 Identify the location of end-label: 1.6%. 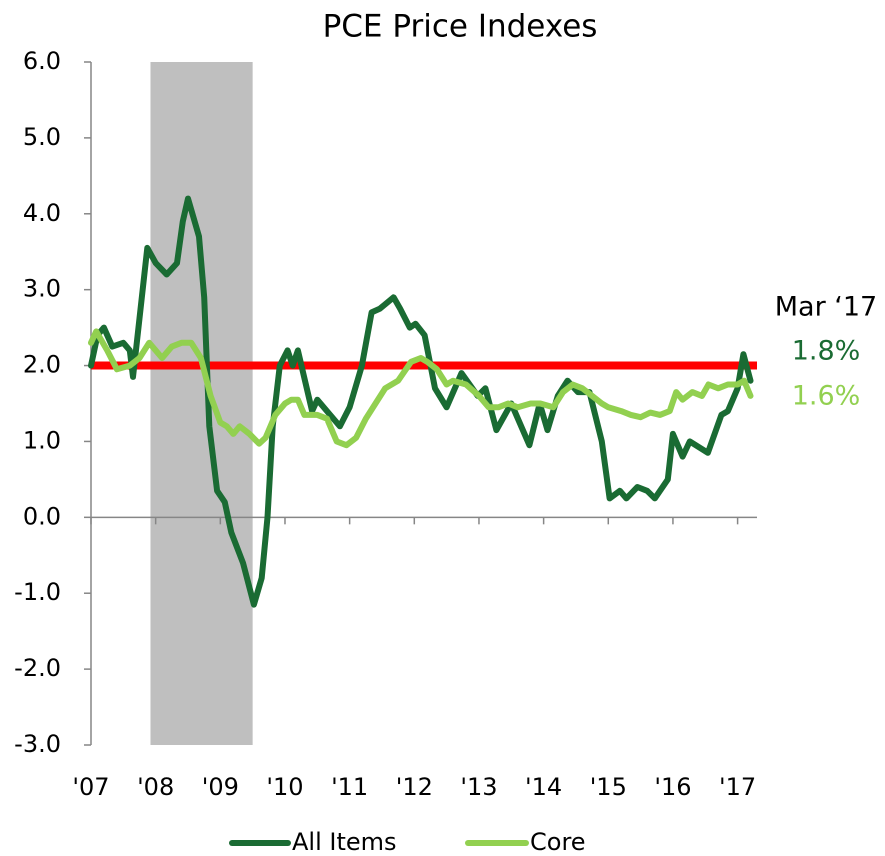
(826, 396).